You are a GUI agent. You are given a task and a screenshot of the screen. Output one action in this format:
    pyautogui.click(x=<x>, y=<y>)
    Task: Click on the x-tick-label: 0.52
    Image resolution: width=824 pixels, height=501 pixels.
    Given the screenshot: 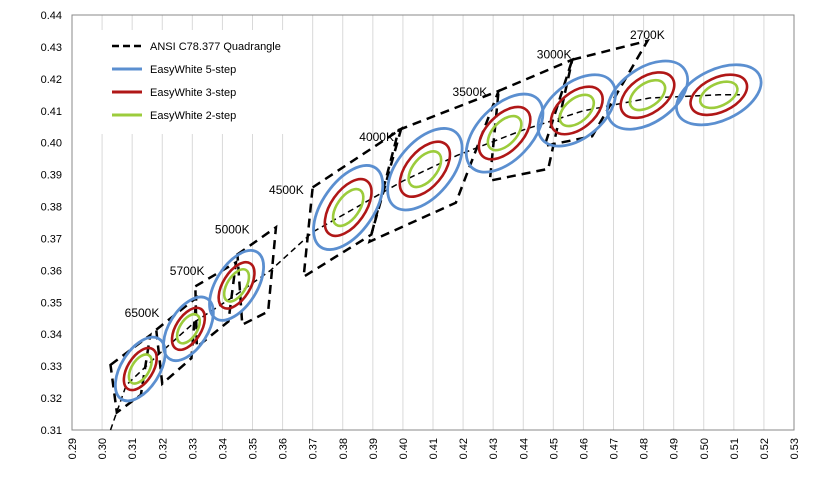 What is the action you would take?
    pyautogui.click(x=765, y=448)
    